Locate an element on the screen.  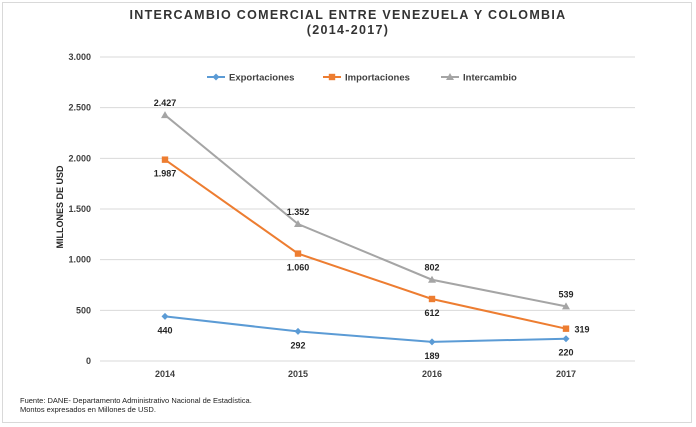
legend-marker-importaciones is located at coordinates (332, 77).